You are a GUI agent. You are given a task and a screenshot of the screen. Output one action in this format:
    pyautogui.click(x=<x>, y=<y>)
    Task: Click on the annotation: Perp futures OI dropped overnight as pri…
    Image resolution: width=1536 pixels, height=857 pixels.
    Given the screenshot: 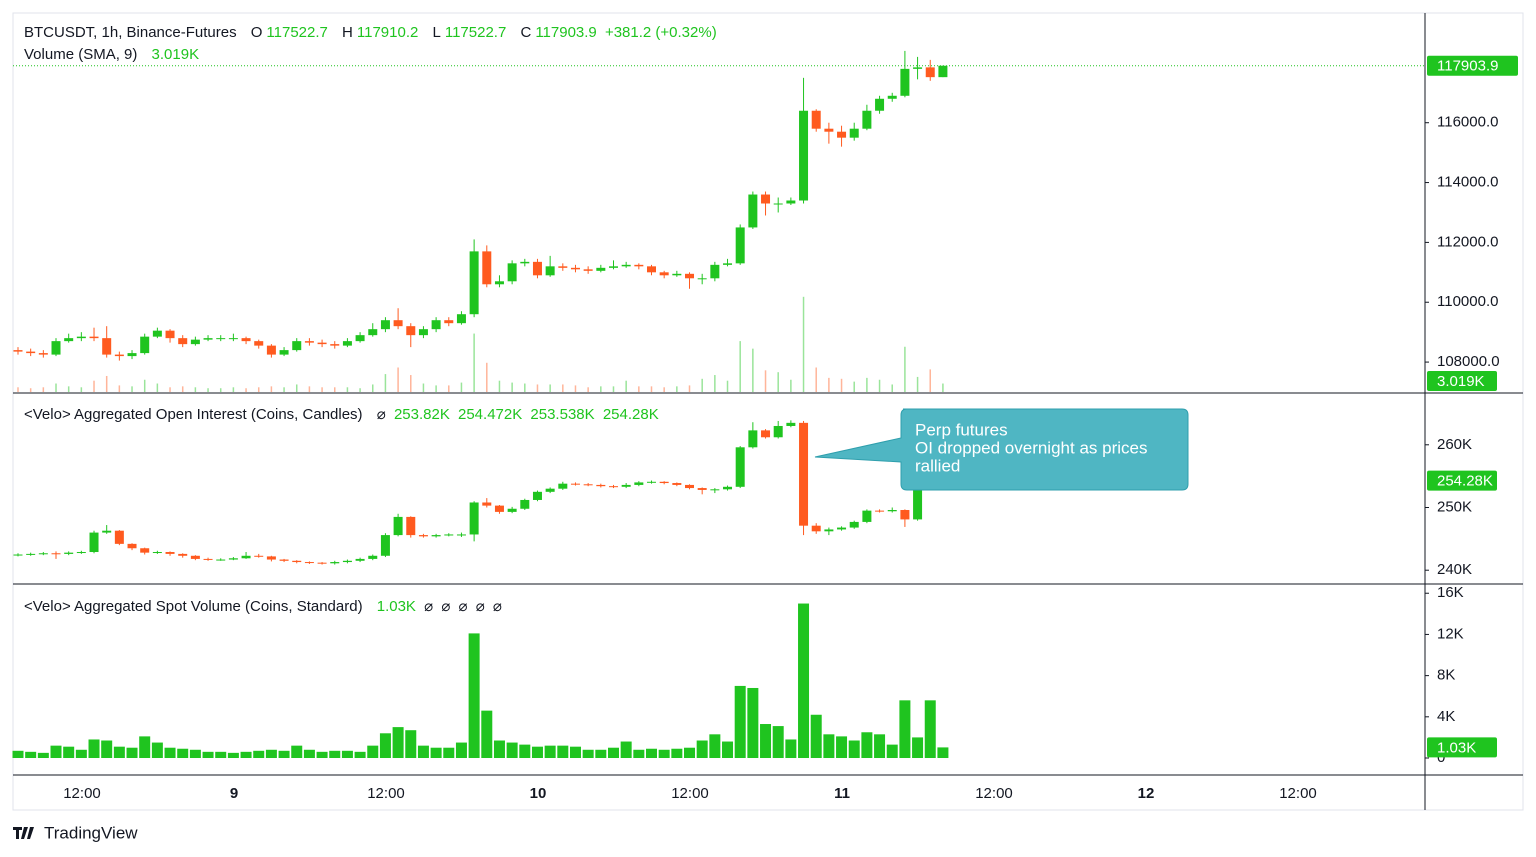 What is the action you would take?
    pyautogui.click(x=1001, y=449)
    